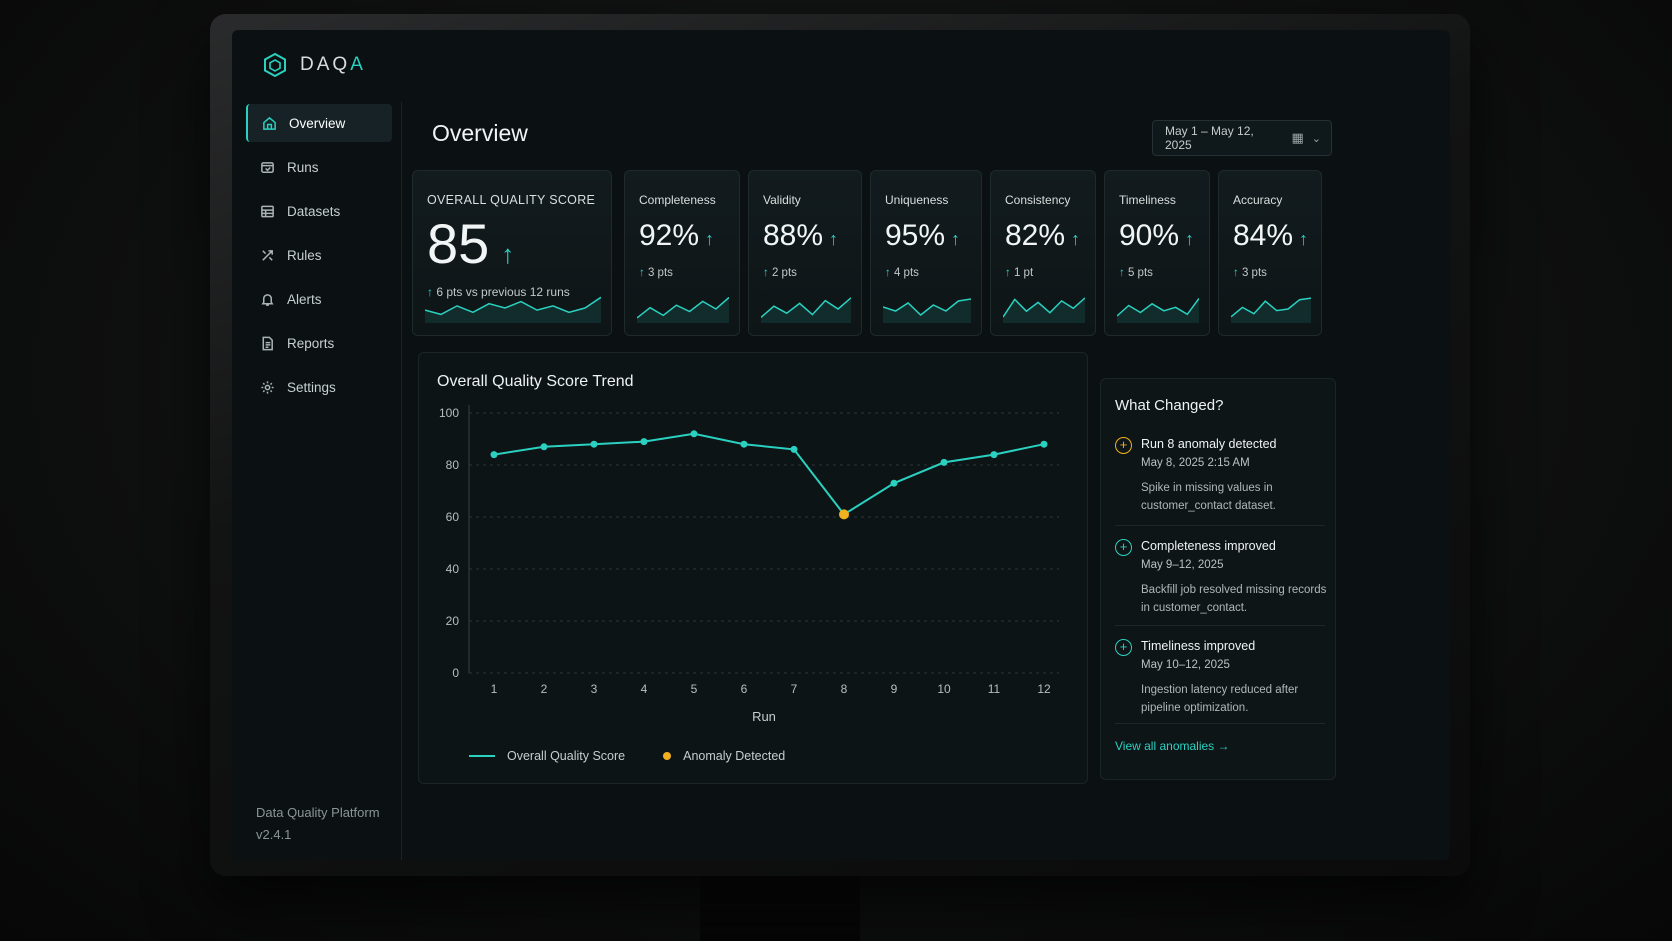 Image resolution: width=1672 pixels, height=941 pixels. Describe the element at coordinates (1157, 235) in the screenshot. I see `metric-value: 90% ↑` at that location.